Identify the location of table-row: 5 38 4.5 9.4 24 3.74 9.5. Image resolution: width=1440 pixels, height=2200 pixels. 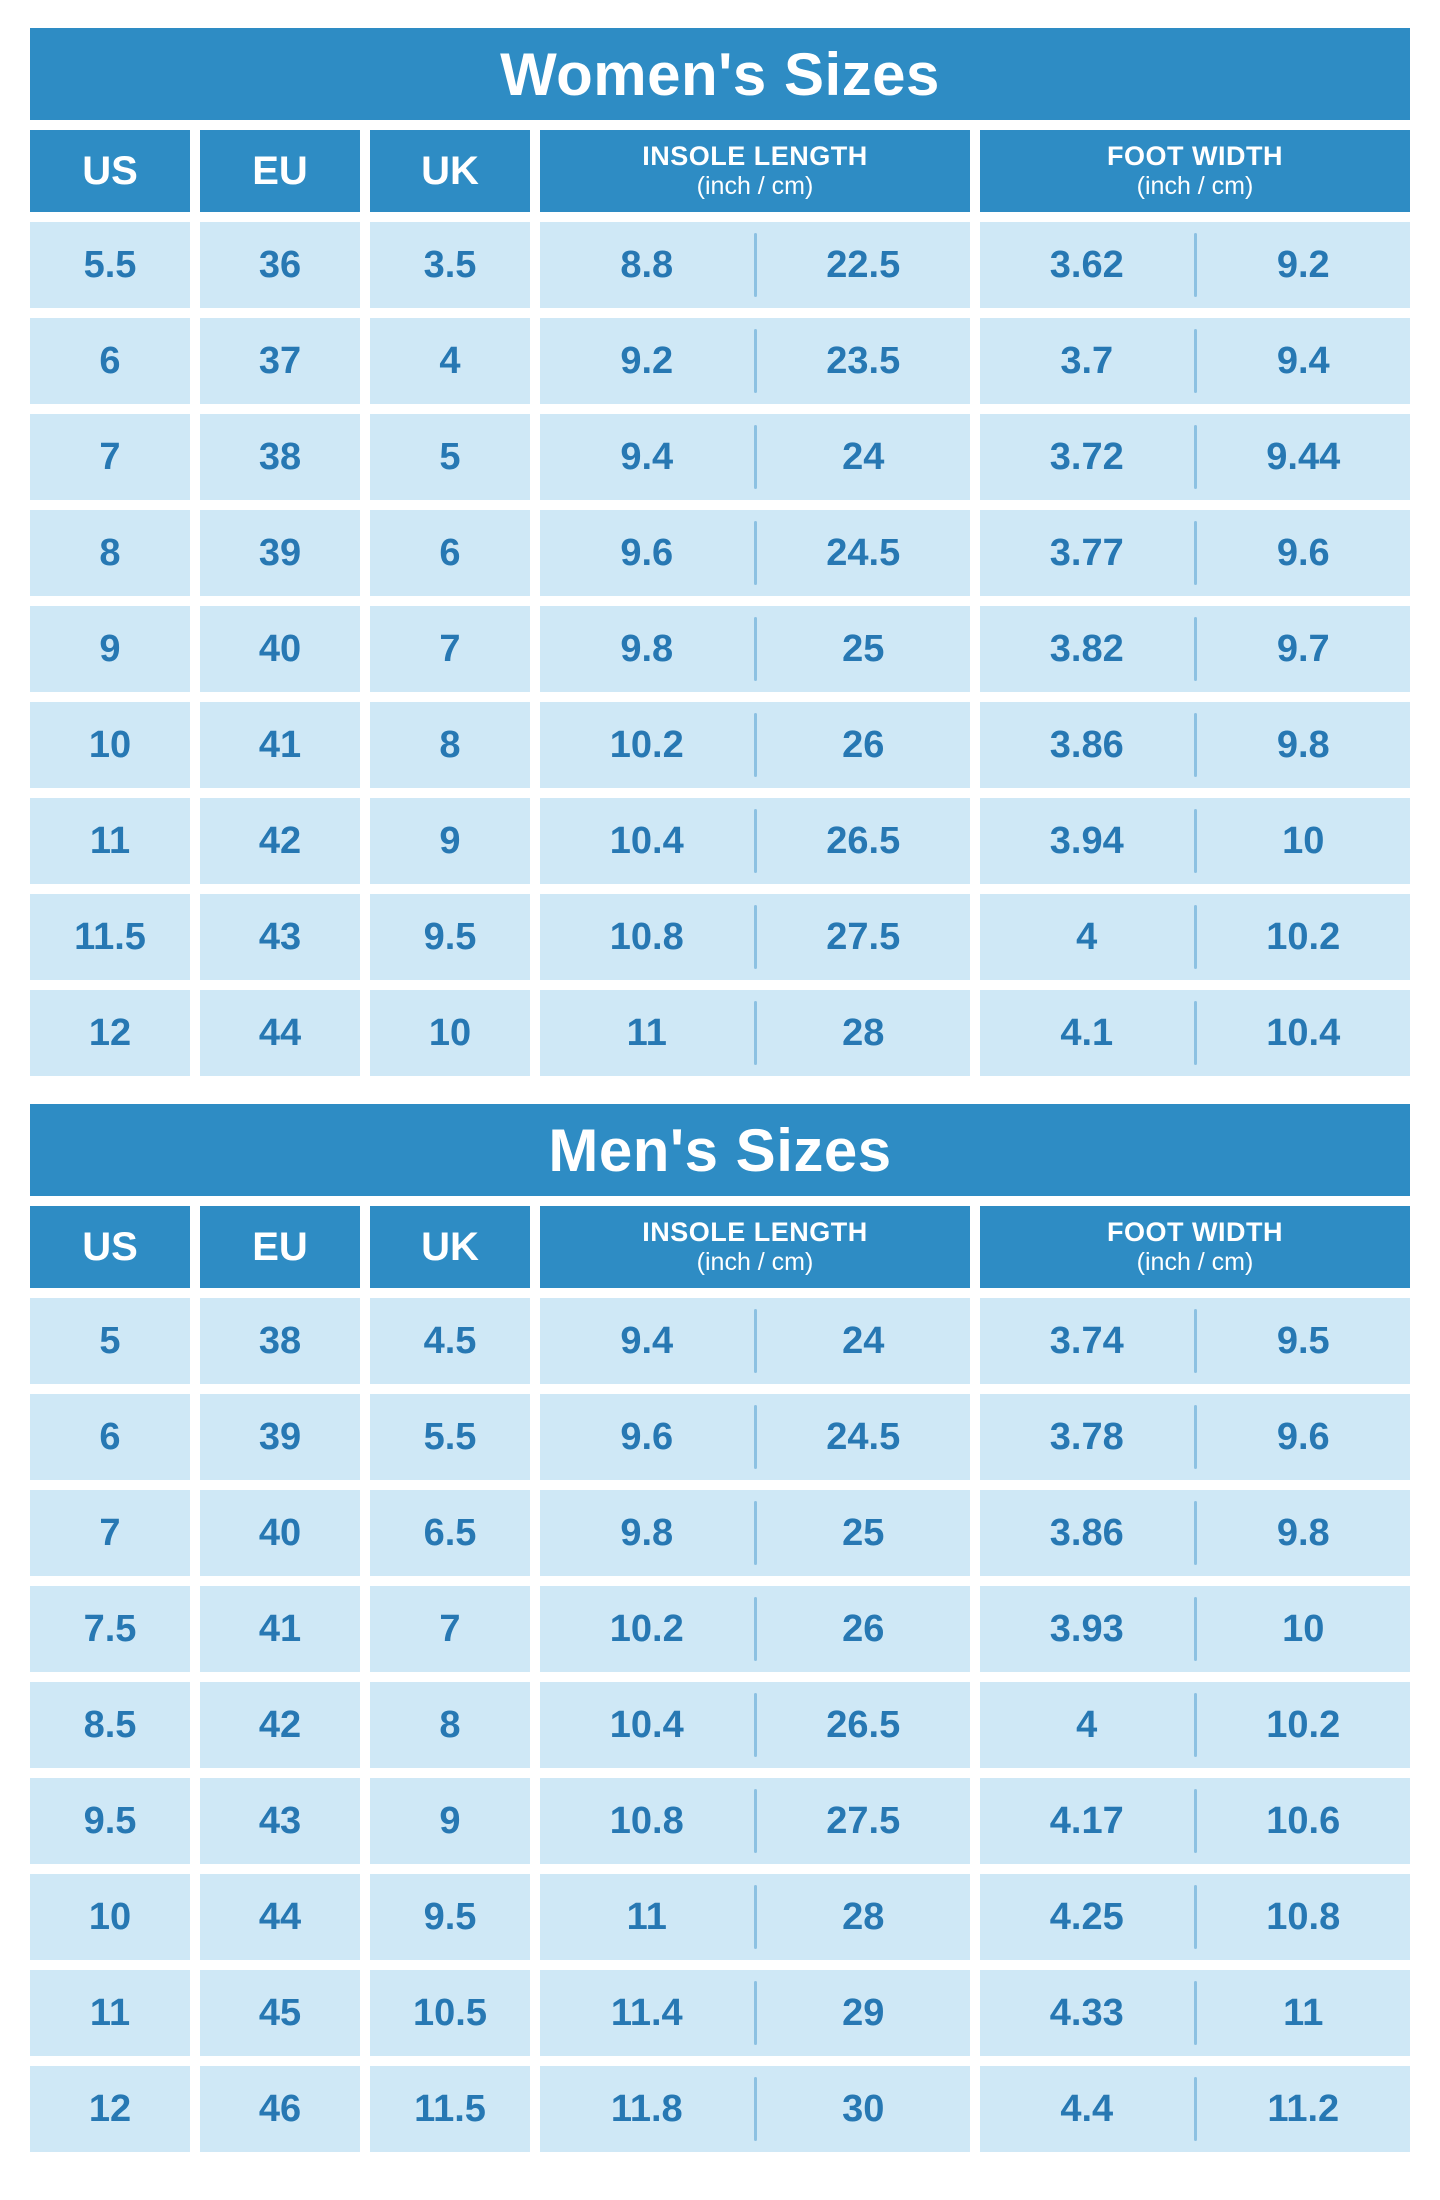
(720, 1341).